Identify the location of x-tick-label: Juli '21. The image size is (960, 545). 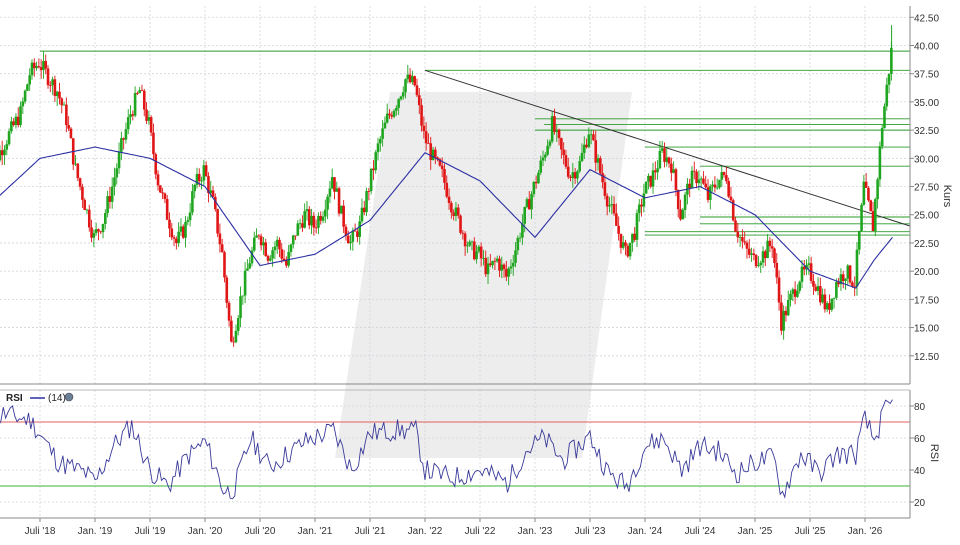
(370, 531).